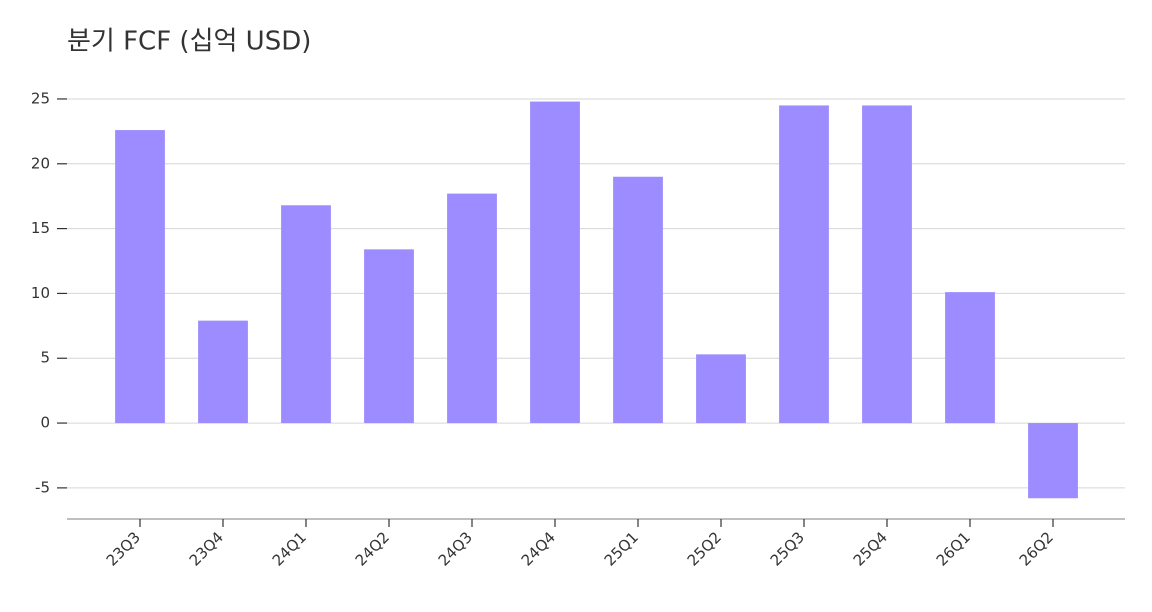 The height and width of the screenshot is (612, 1152). Describe the element at coordinates (538, 548) in the screenshot. I see `x-tick-label: 24Q4` at that location.